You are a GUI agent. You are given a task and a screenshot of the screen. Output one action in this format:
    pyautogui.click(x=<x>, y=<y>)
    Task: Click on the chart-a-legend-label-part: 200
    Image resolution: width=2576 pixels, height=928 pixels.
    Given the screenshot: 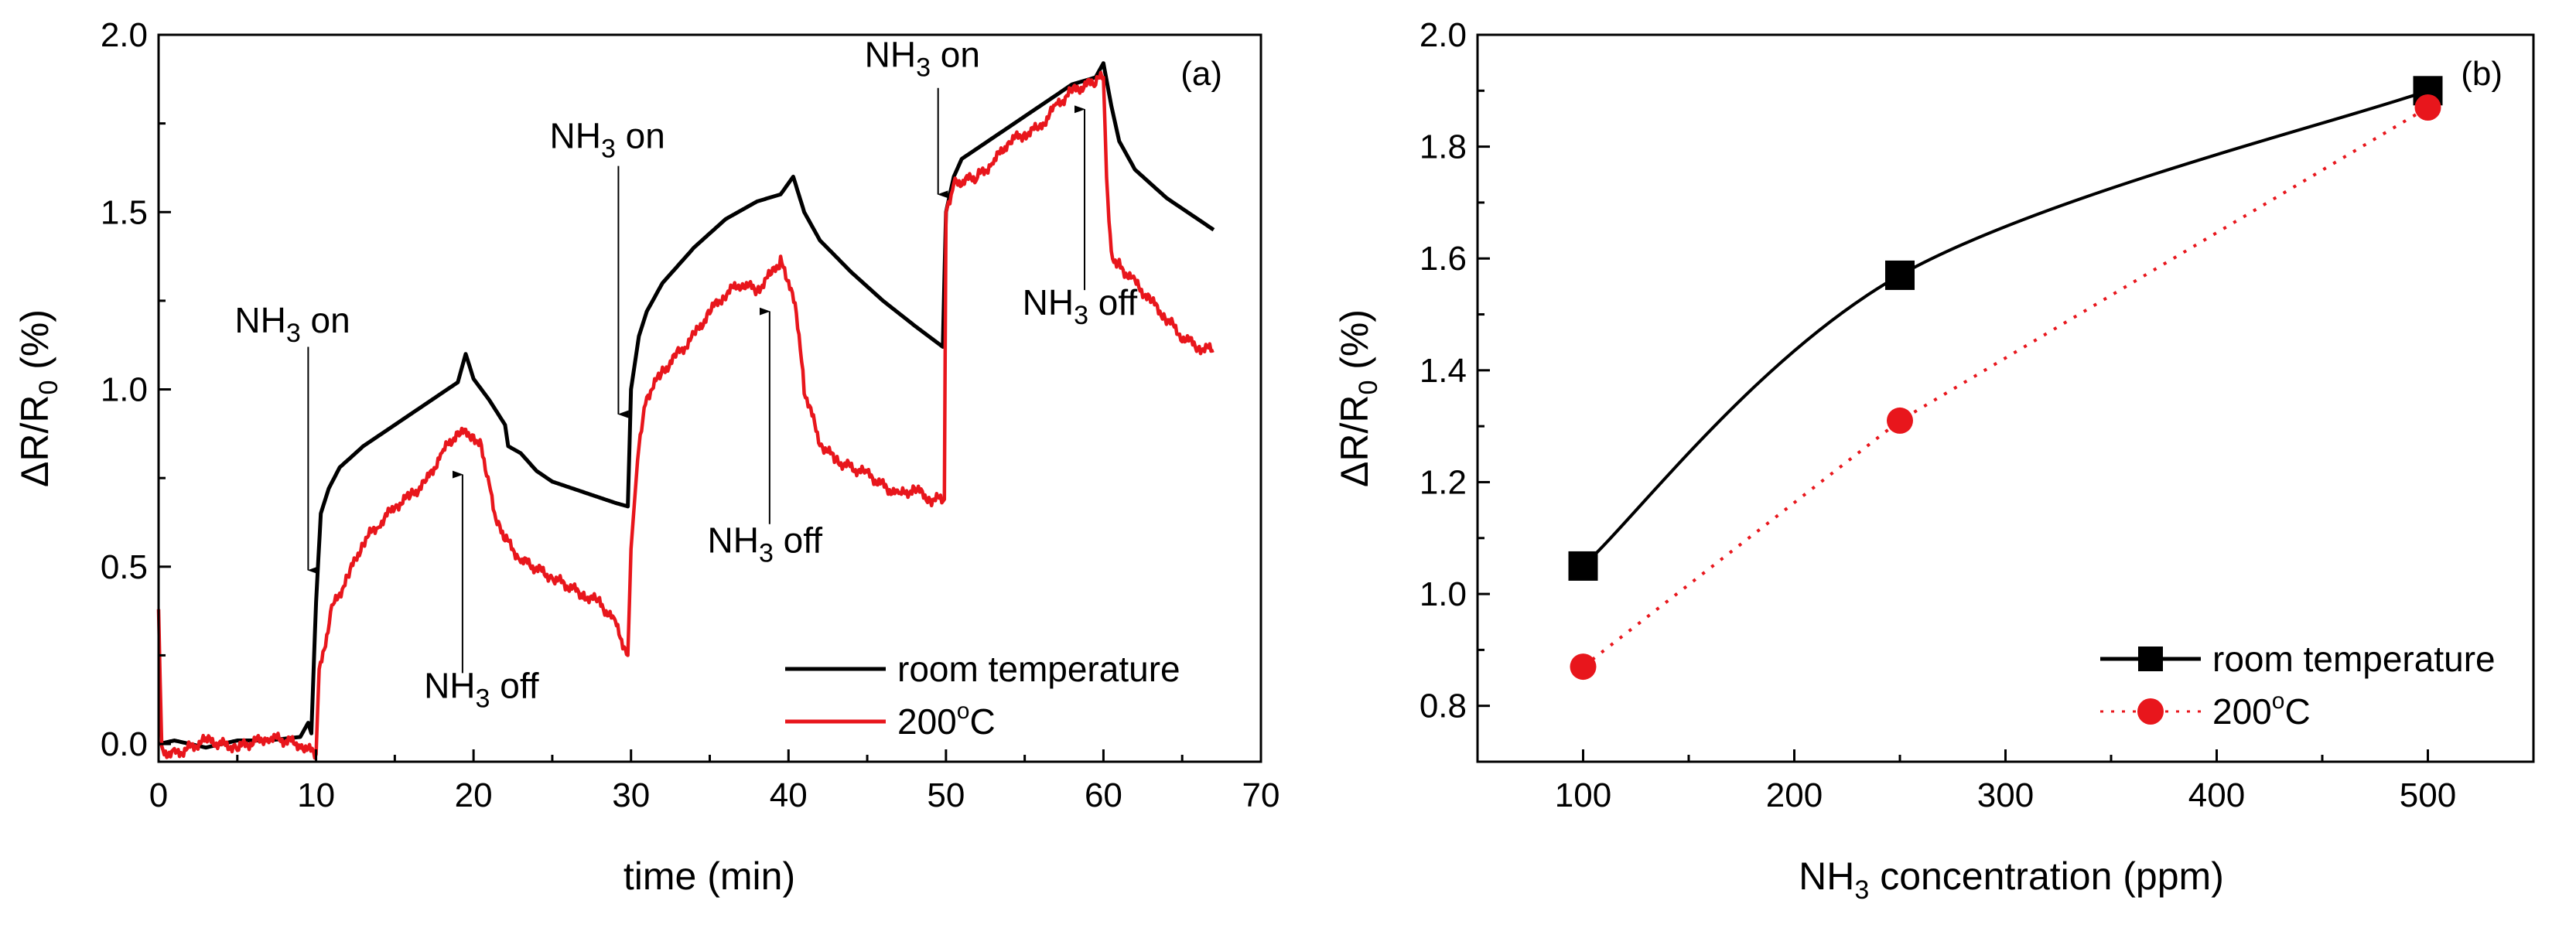 What is the action you would take?
    pyautogui.click(x=927, y=721)
    